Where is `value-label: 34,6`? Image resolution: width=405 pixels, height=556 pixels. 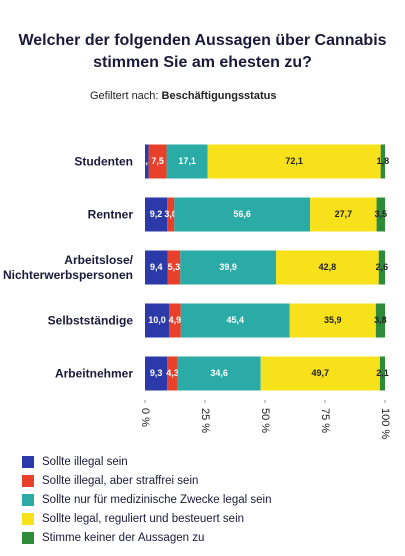
value-label: 34,6 is located at coordinates (219, 373).